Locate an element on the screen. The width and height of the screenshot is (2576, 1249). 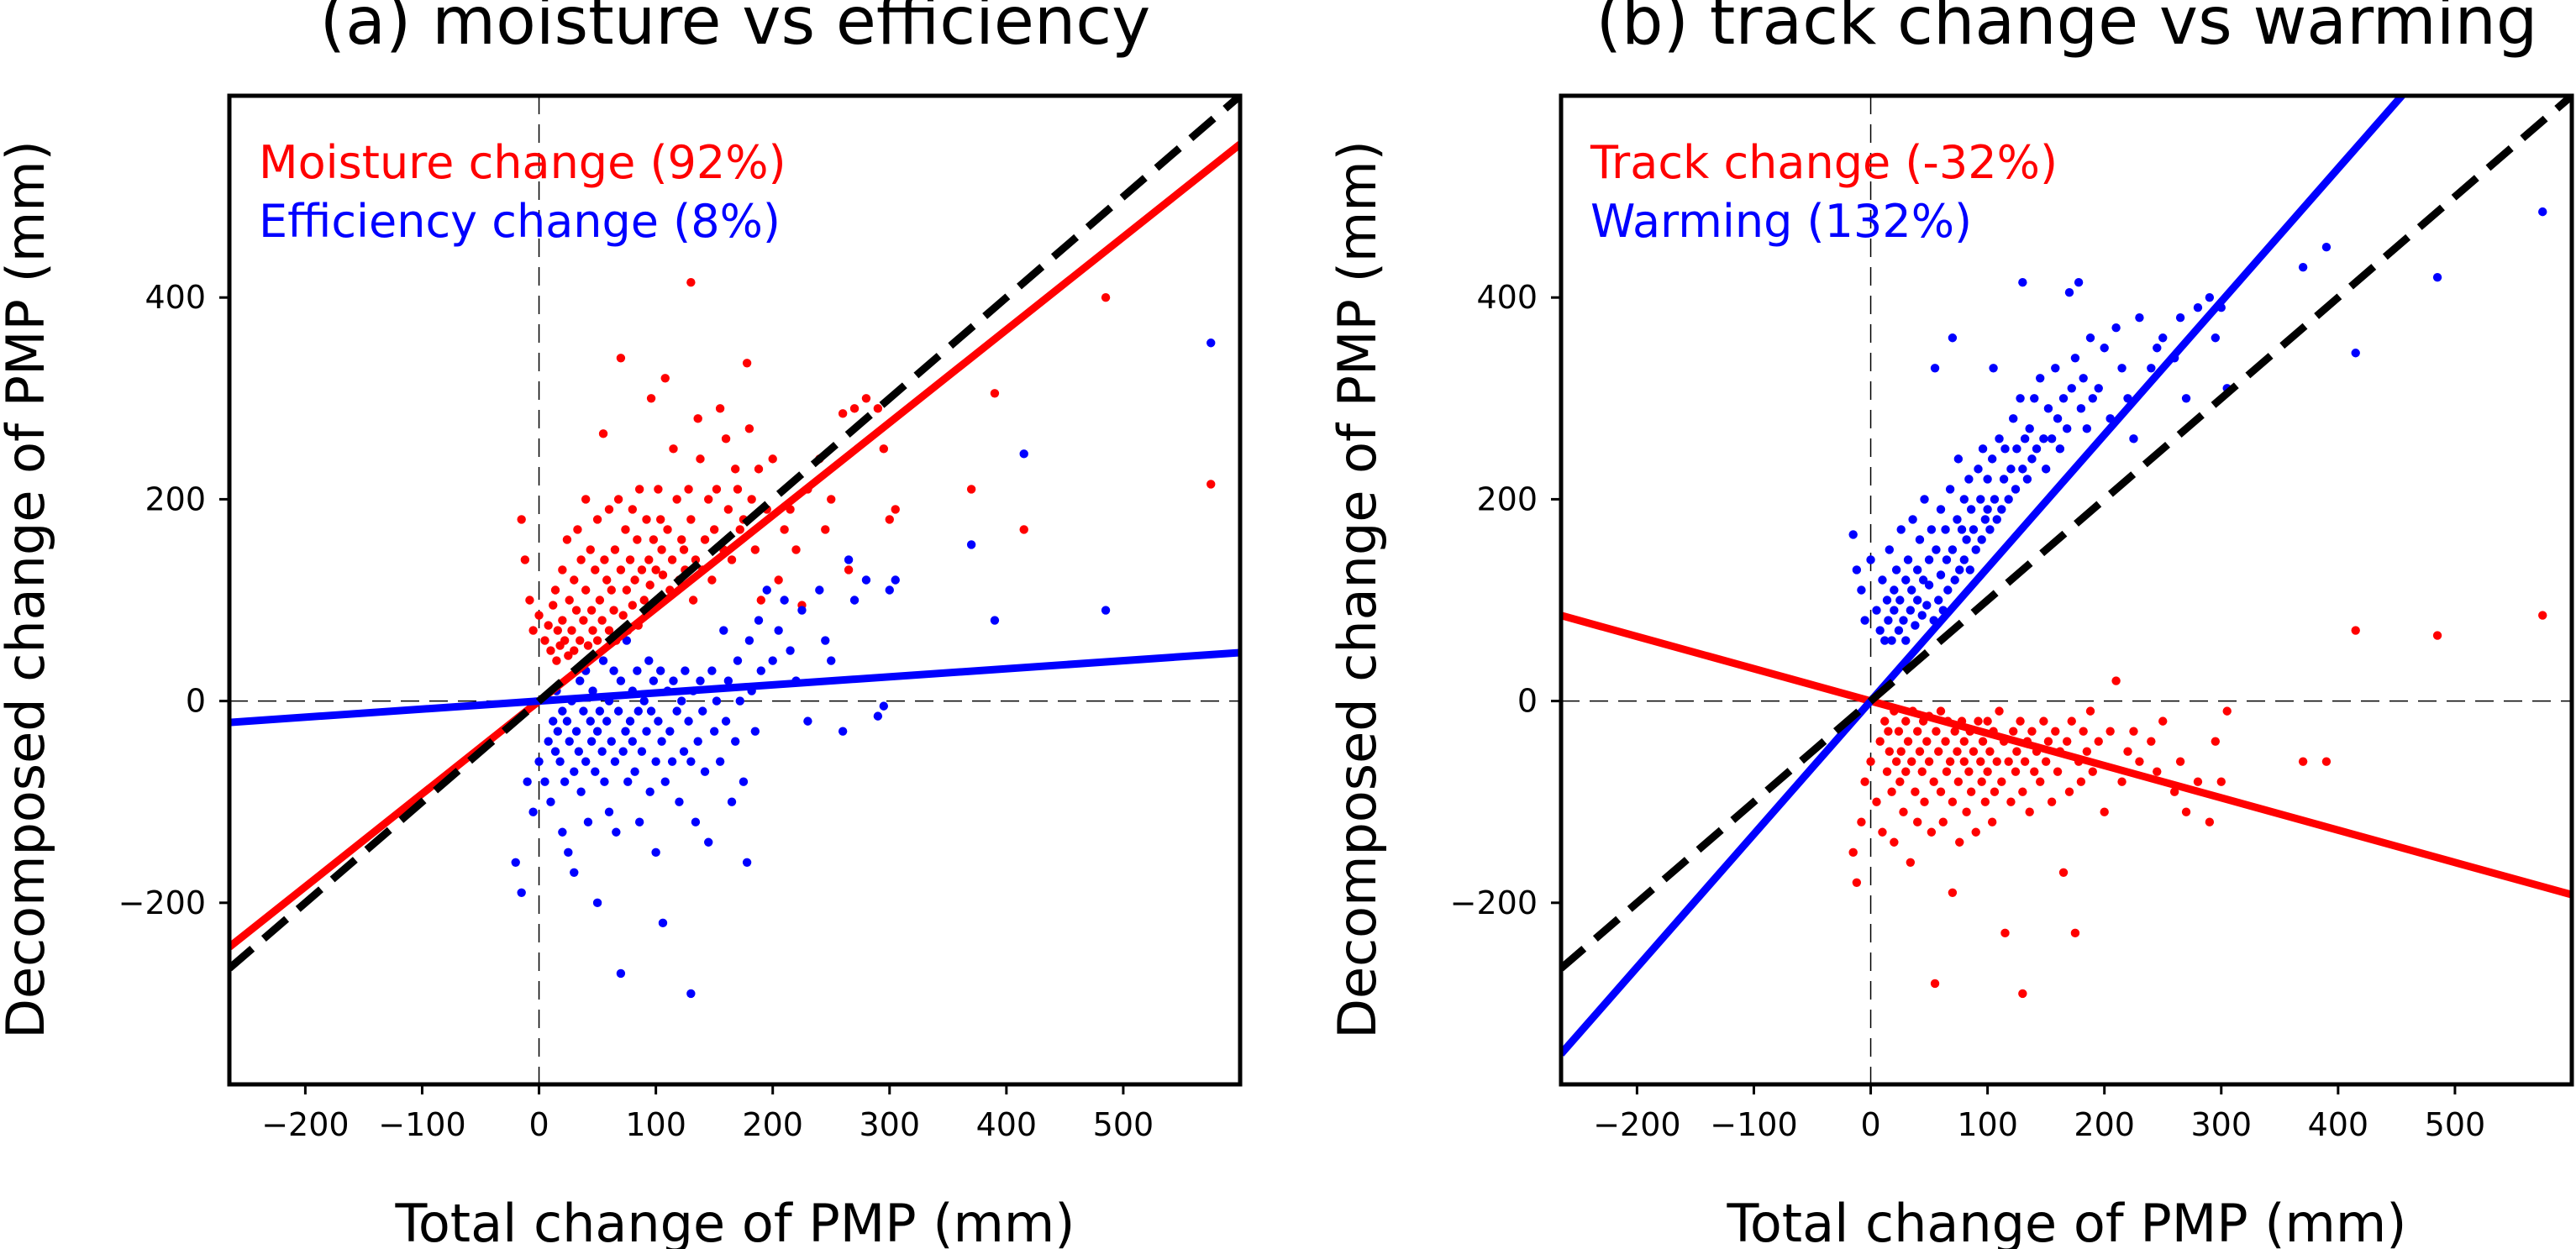
panel-b-ytick-label: −200 is located at coordinates (1494, 903).